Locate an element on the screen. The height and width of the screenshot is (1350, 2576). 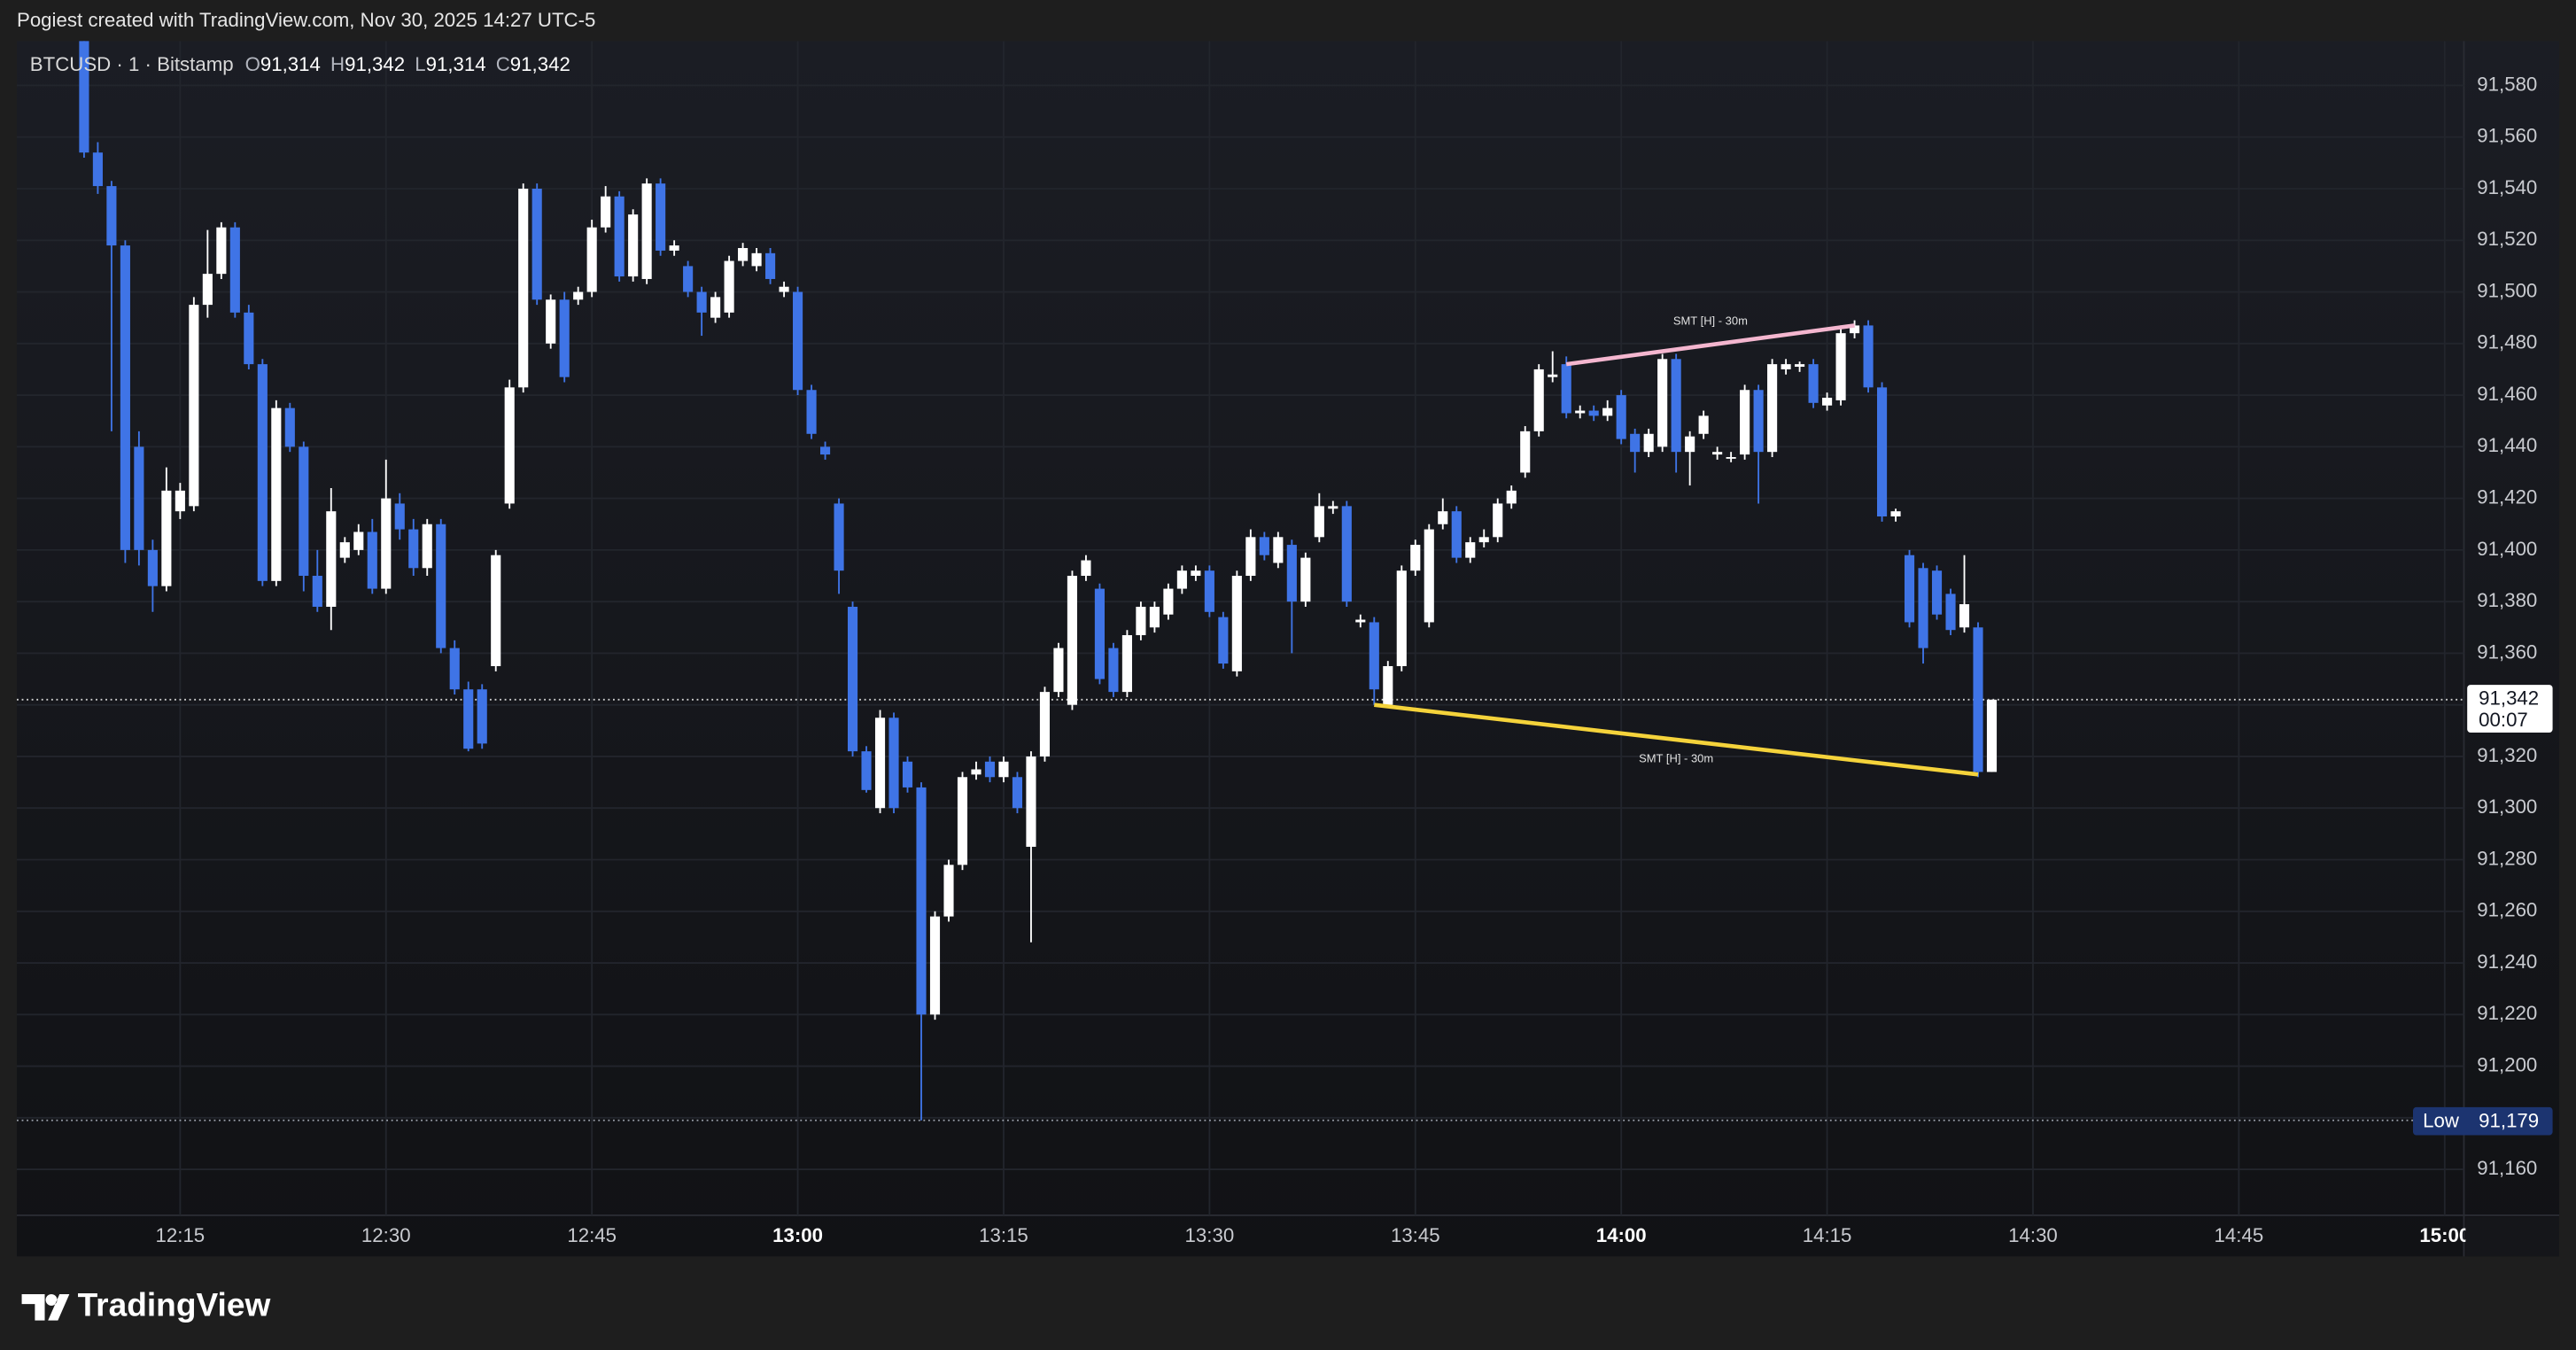
y-tick-label: 91,500 is located at coordinates (2507, 290).